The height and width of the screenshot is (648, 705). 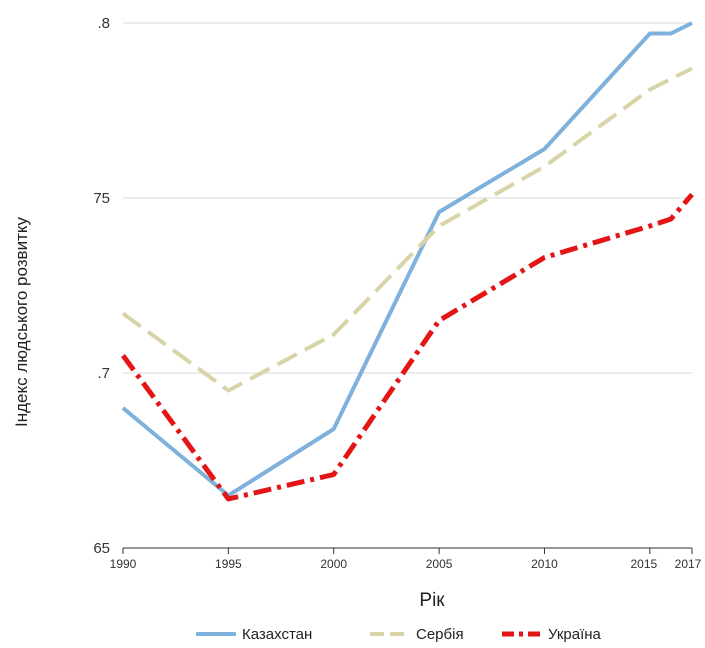 What do you see at coordinates (432, 600) in the screenshot?
I see `x-axis-label: Рік` at bounding box center [432, 600].